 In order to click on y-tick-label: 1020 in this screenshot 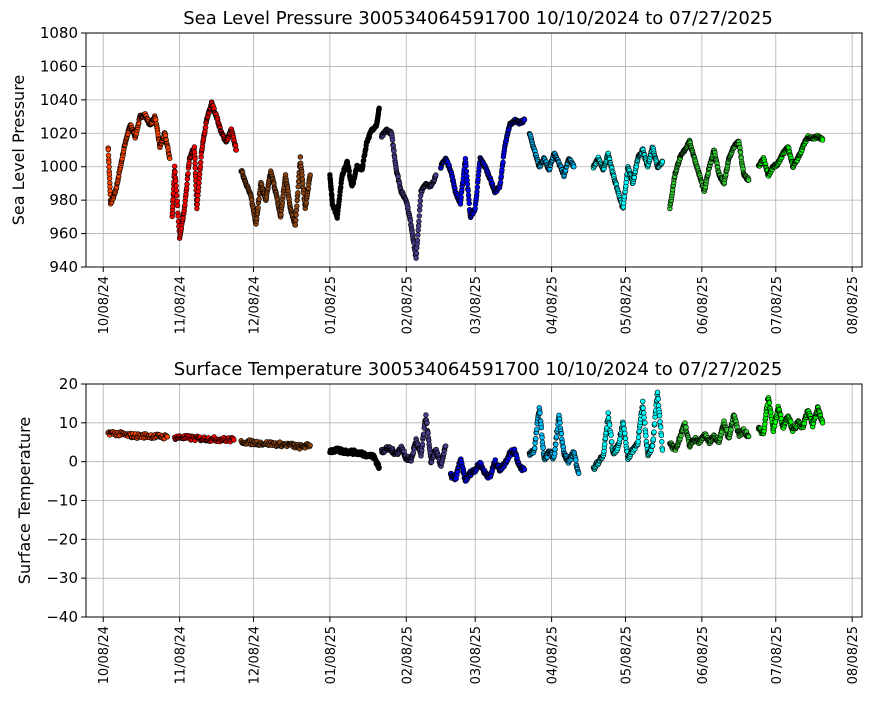, I will do `click(59, 133)`.